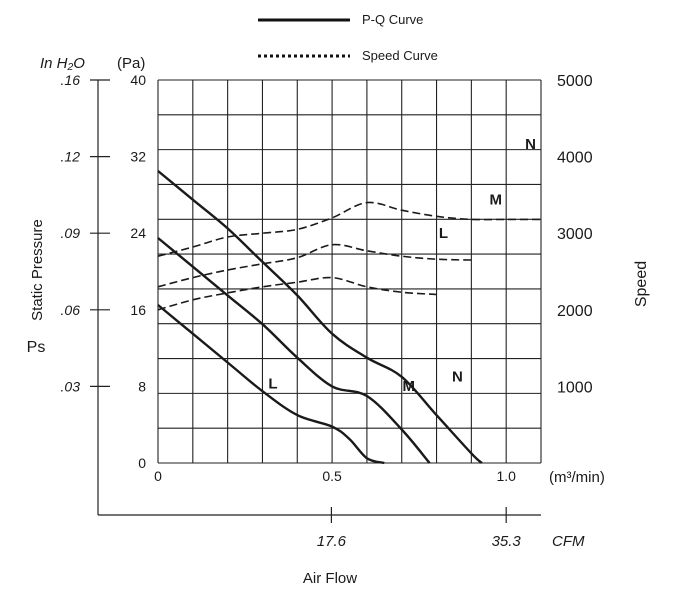  Describe the element at coordinates (349, 229) in the screenshot. I see `speed-curve-n` at that location.